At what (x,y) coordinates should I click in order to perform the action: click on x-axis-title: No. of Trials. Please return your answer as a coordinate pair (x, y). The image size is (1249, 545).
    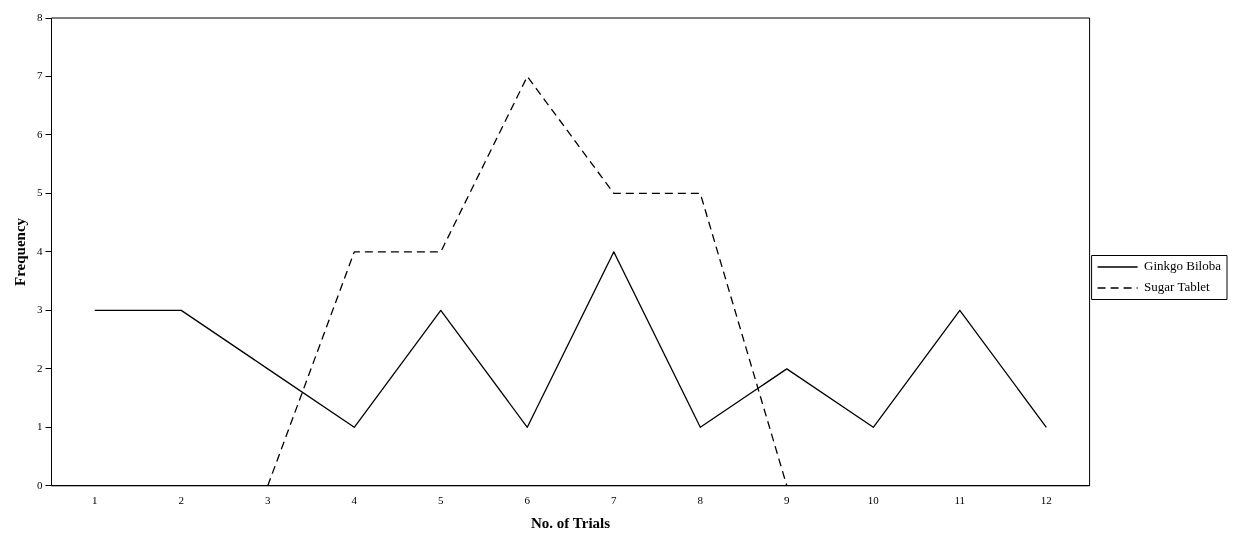
    Looking at the image, I should click on (571, 522).